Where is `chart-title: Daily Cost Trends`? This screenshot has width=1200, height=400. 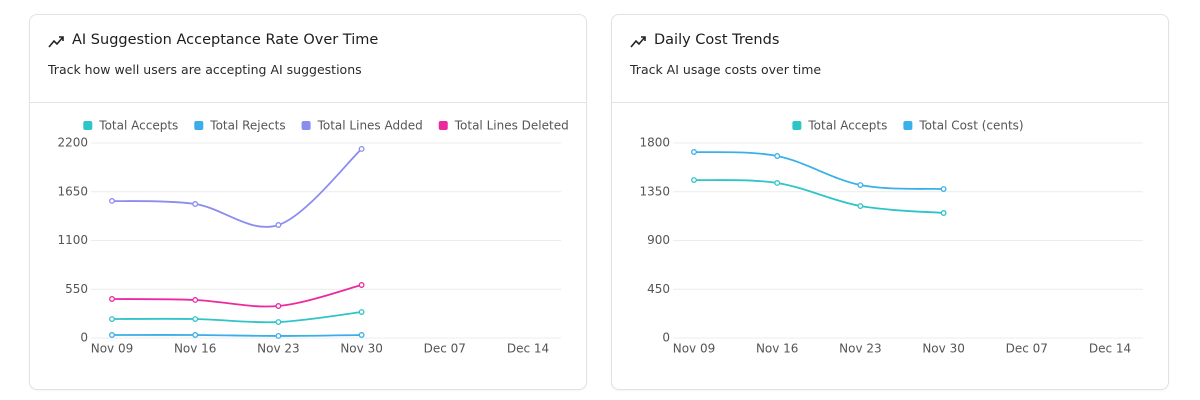 chart-title: Daily Cost Trends is located at coordinates (717, 40).